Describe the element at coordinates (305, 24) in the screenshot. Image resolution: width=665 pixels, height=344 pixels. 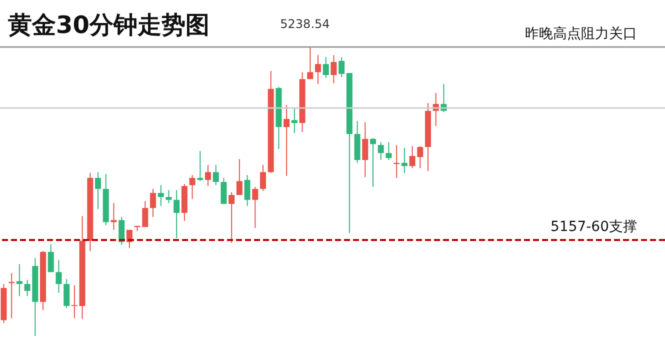
I see `annotation: 5238.54` at that location.